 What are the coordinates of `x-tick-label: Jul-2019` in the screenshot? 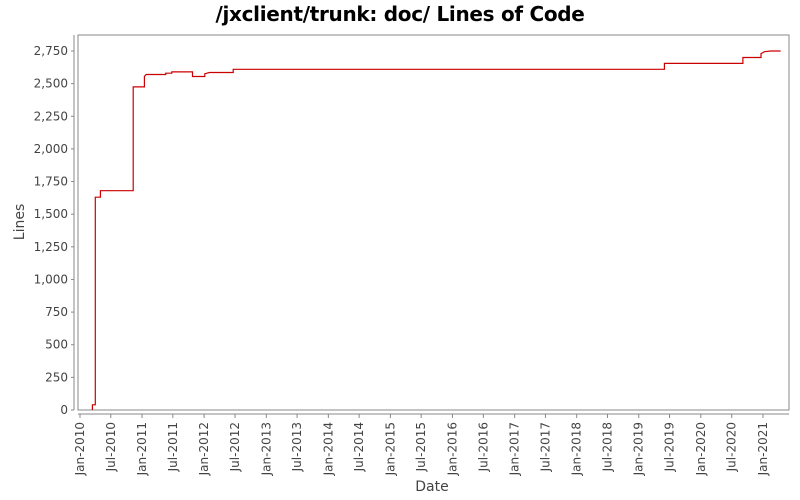 It's located at (670, 447).